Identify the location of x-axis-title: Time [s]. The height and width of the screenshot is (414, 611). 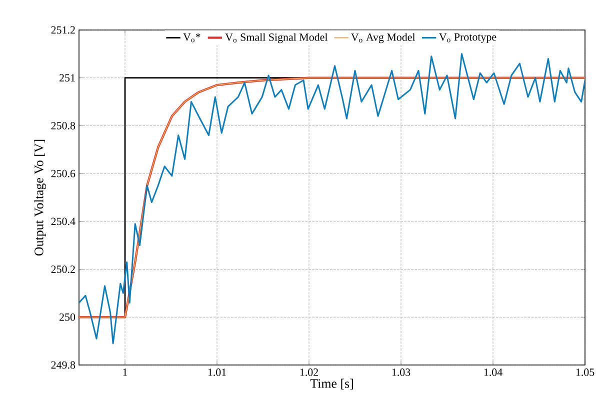
(331, 384).